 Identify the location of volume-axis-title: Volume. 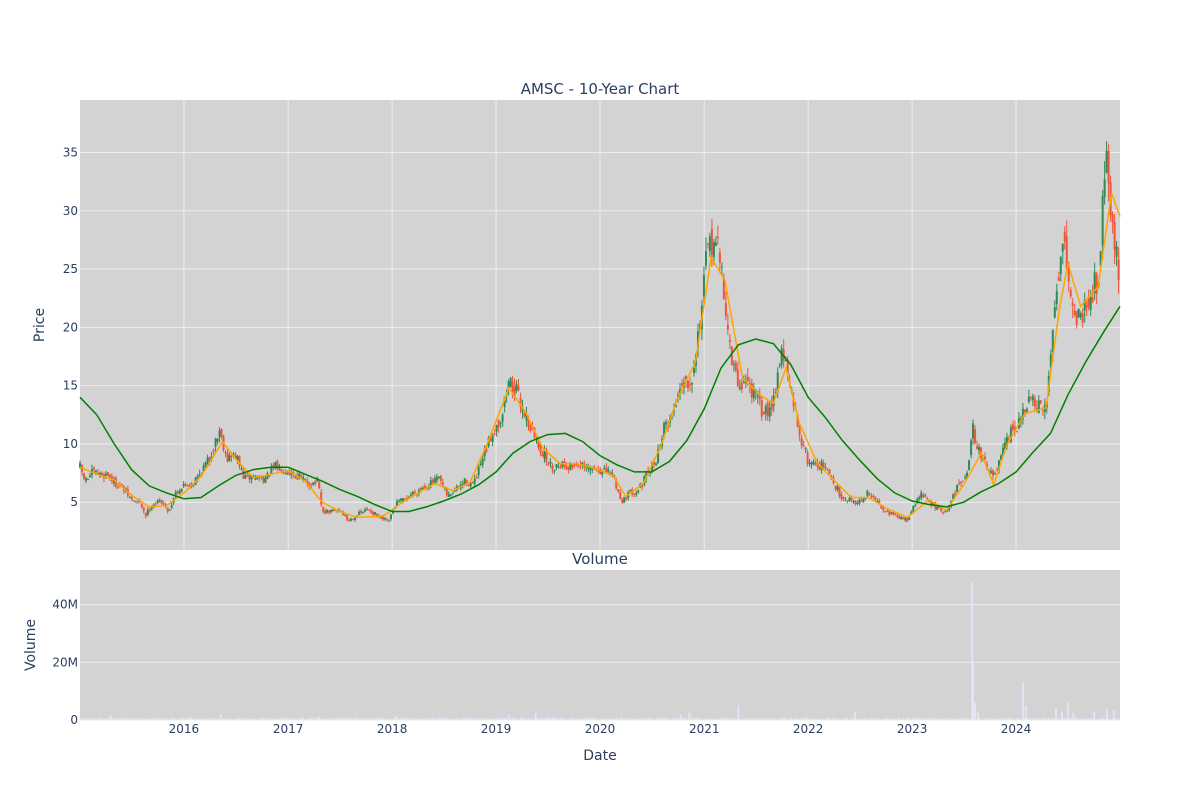
(31, 645).